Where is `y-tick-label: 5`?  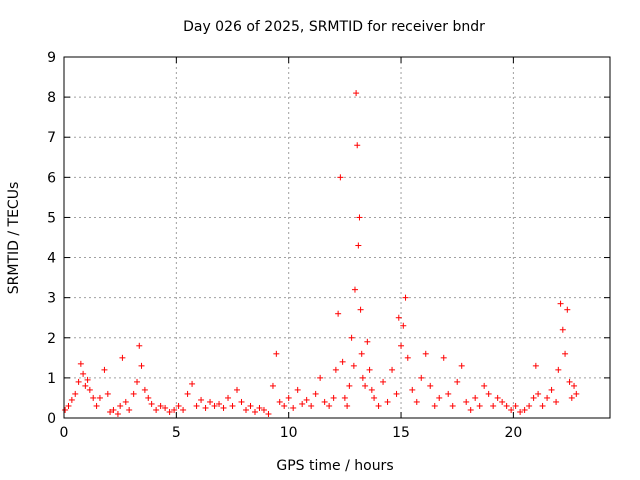 y-tick-label: 5 is located at coordinates (51, 218).